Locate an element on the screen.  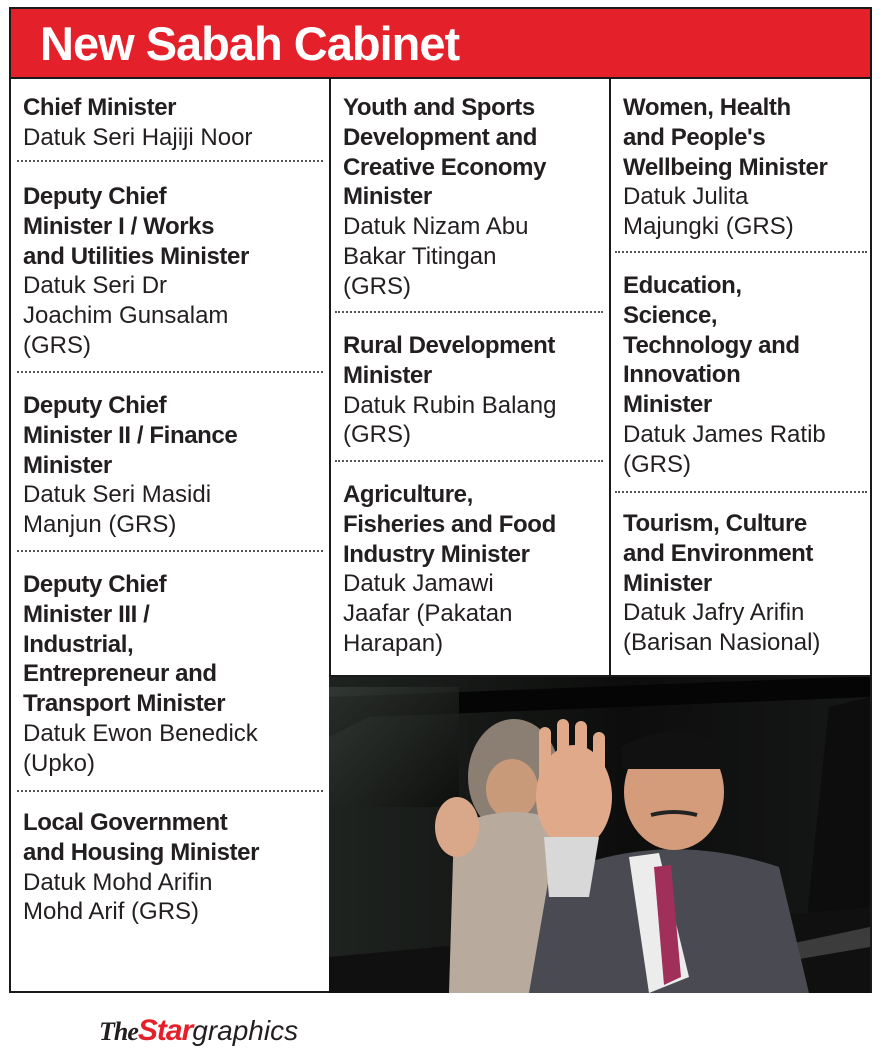
minister-entry: Chief Minister Datuk Seri Hajiji Noor is located at coordinates (173, 123).